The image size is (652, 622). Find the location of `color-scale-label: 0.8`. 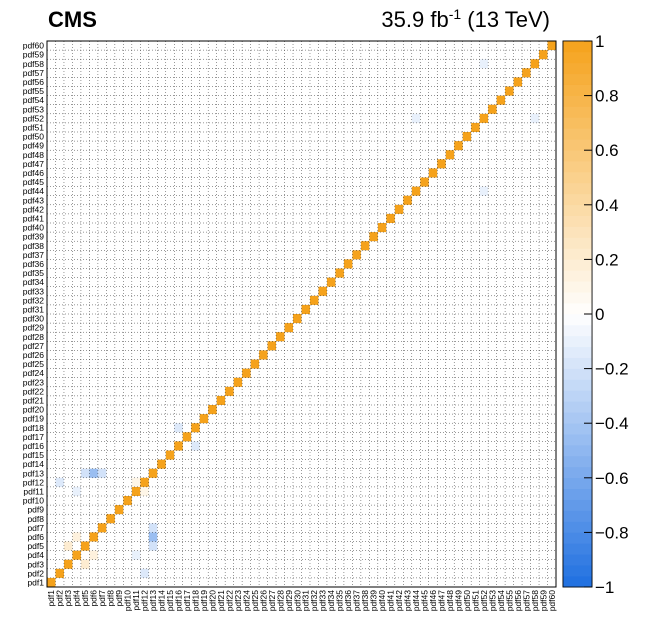

color-scale-label: 0.8 is located at coordinates (607, 96).